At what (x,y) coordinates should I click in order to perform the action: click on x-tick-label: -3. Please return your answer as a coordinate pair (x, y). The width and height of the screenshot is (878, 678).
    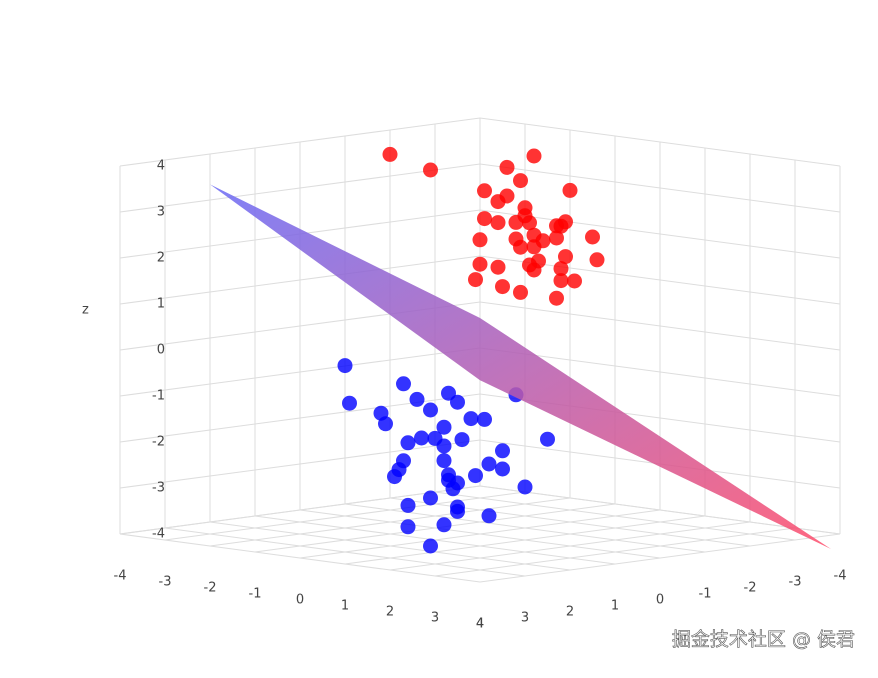
    Looking at the image, I should click on (165, 582).